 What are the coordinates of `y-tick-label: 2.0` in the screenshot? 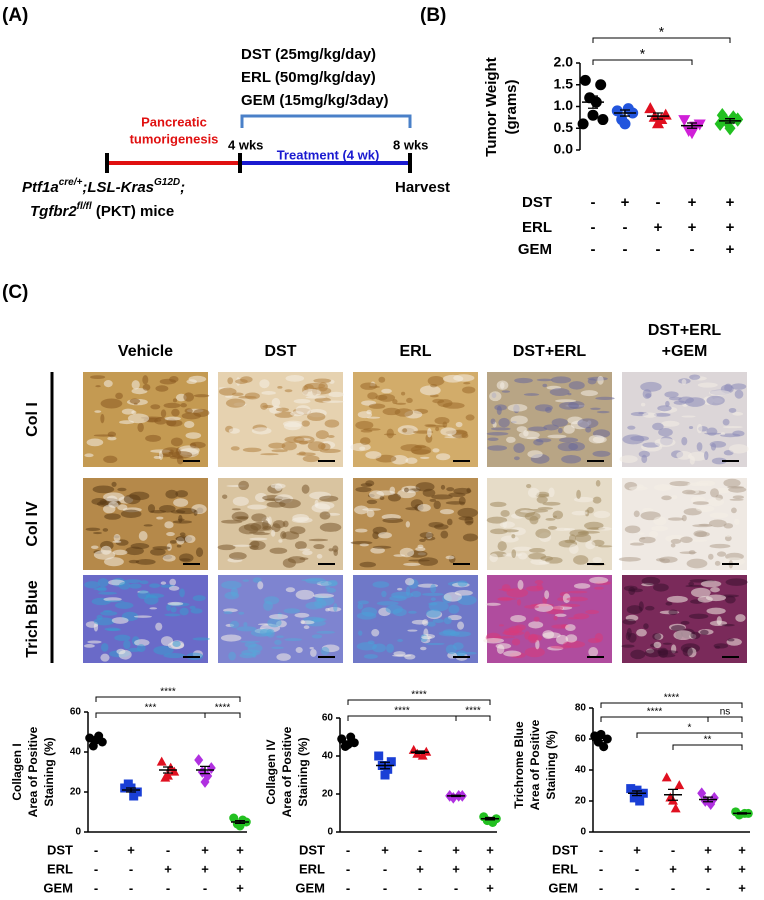 It's located at (564, 62).